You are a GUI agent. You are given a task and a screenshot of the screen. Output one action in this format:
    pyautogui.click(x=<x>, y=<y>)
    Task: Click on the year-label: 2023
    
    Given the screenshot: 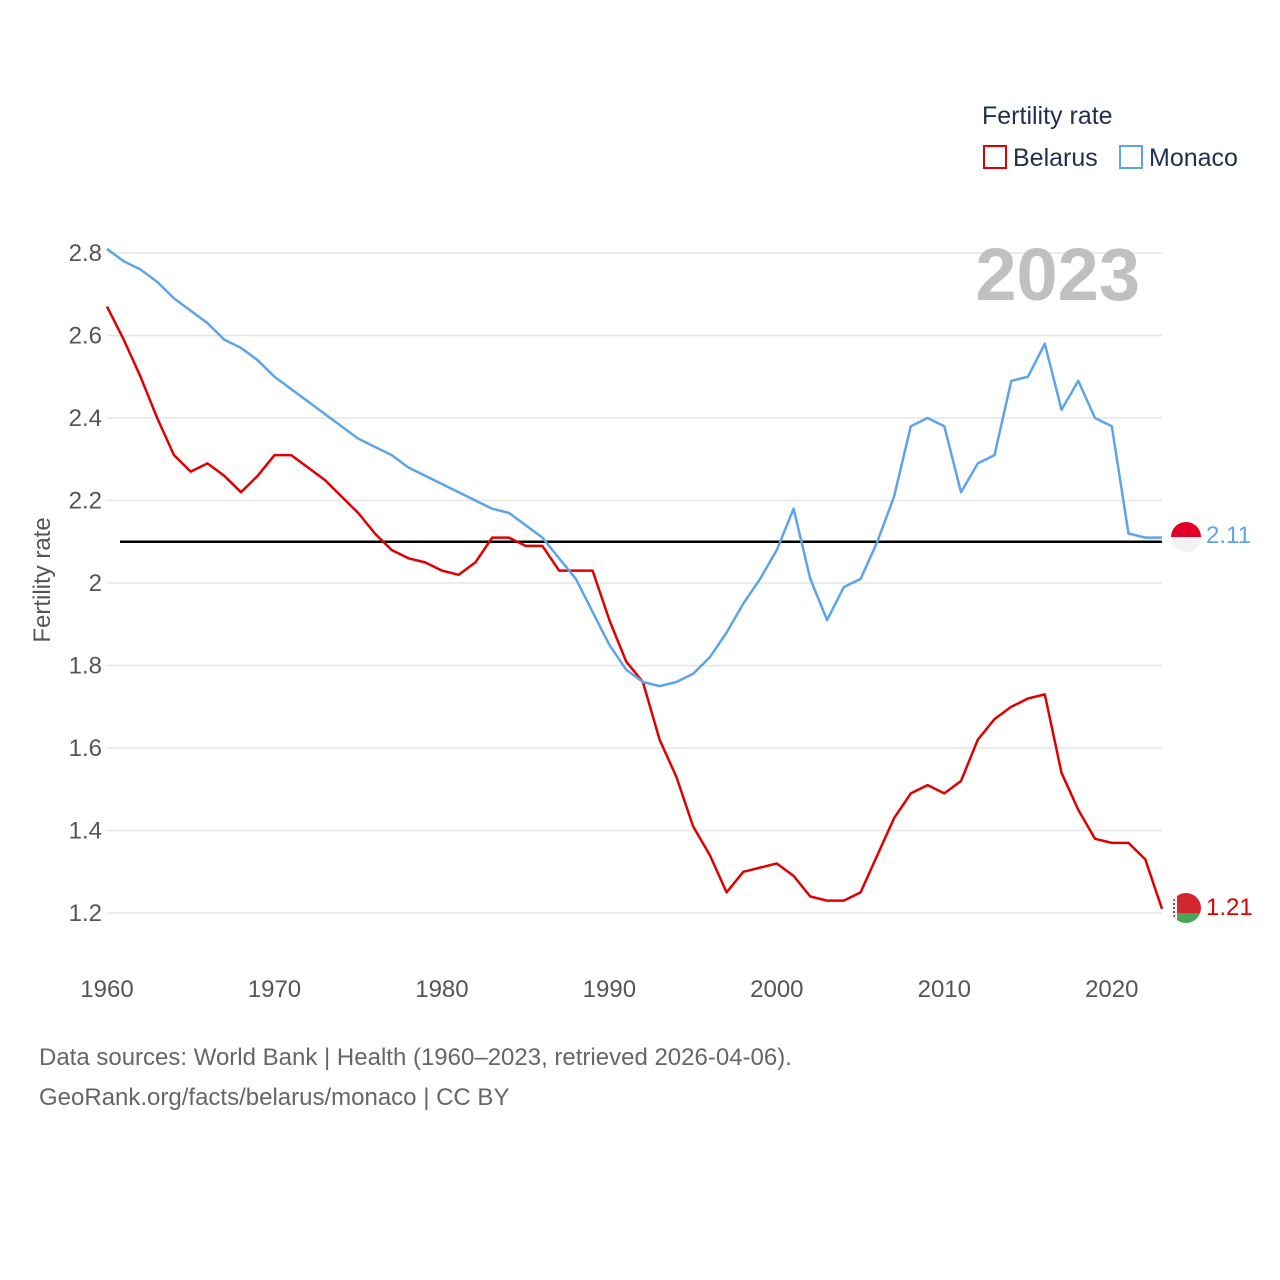 What is the action you would take?
    pyautogui.click(x=1057, y=274)
    